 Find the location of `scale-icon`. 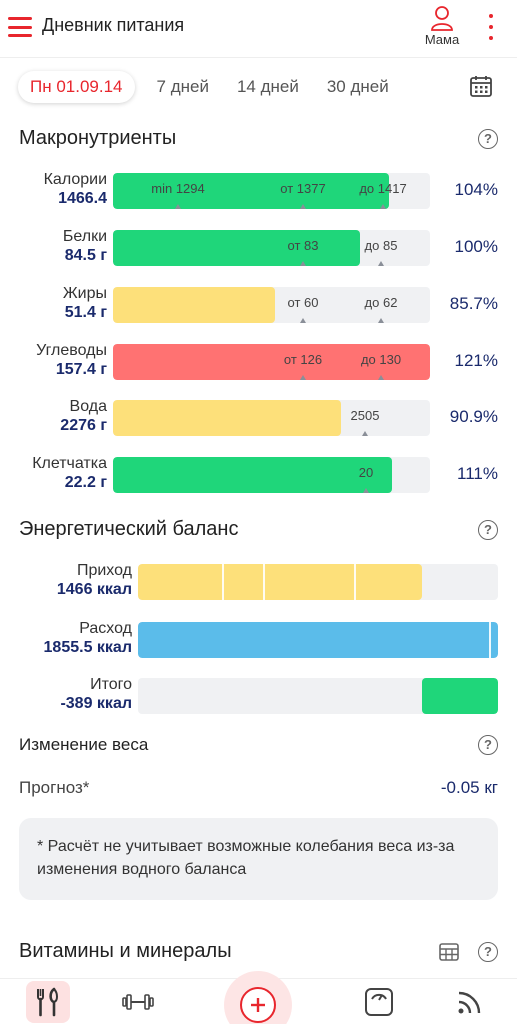

scale-icon is located at coordinates (379, 1002).